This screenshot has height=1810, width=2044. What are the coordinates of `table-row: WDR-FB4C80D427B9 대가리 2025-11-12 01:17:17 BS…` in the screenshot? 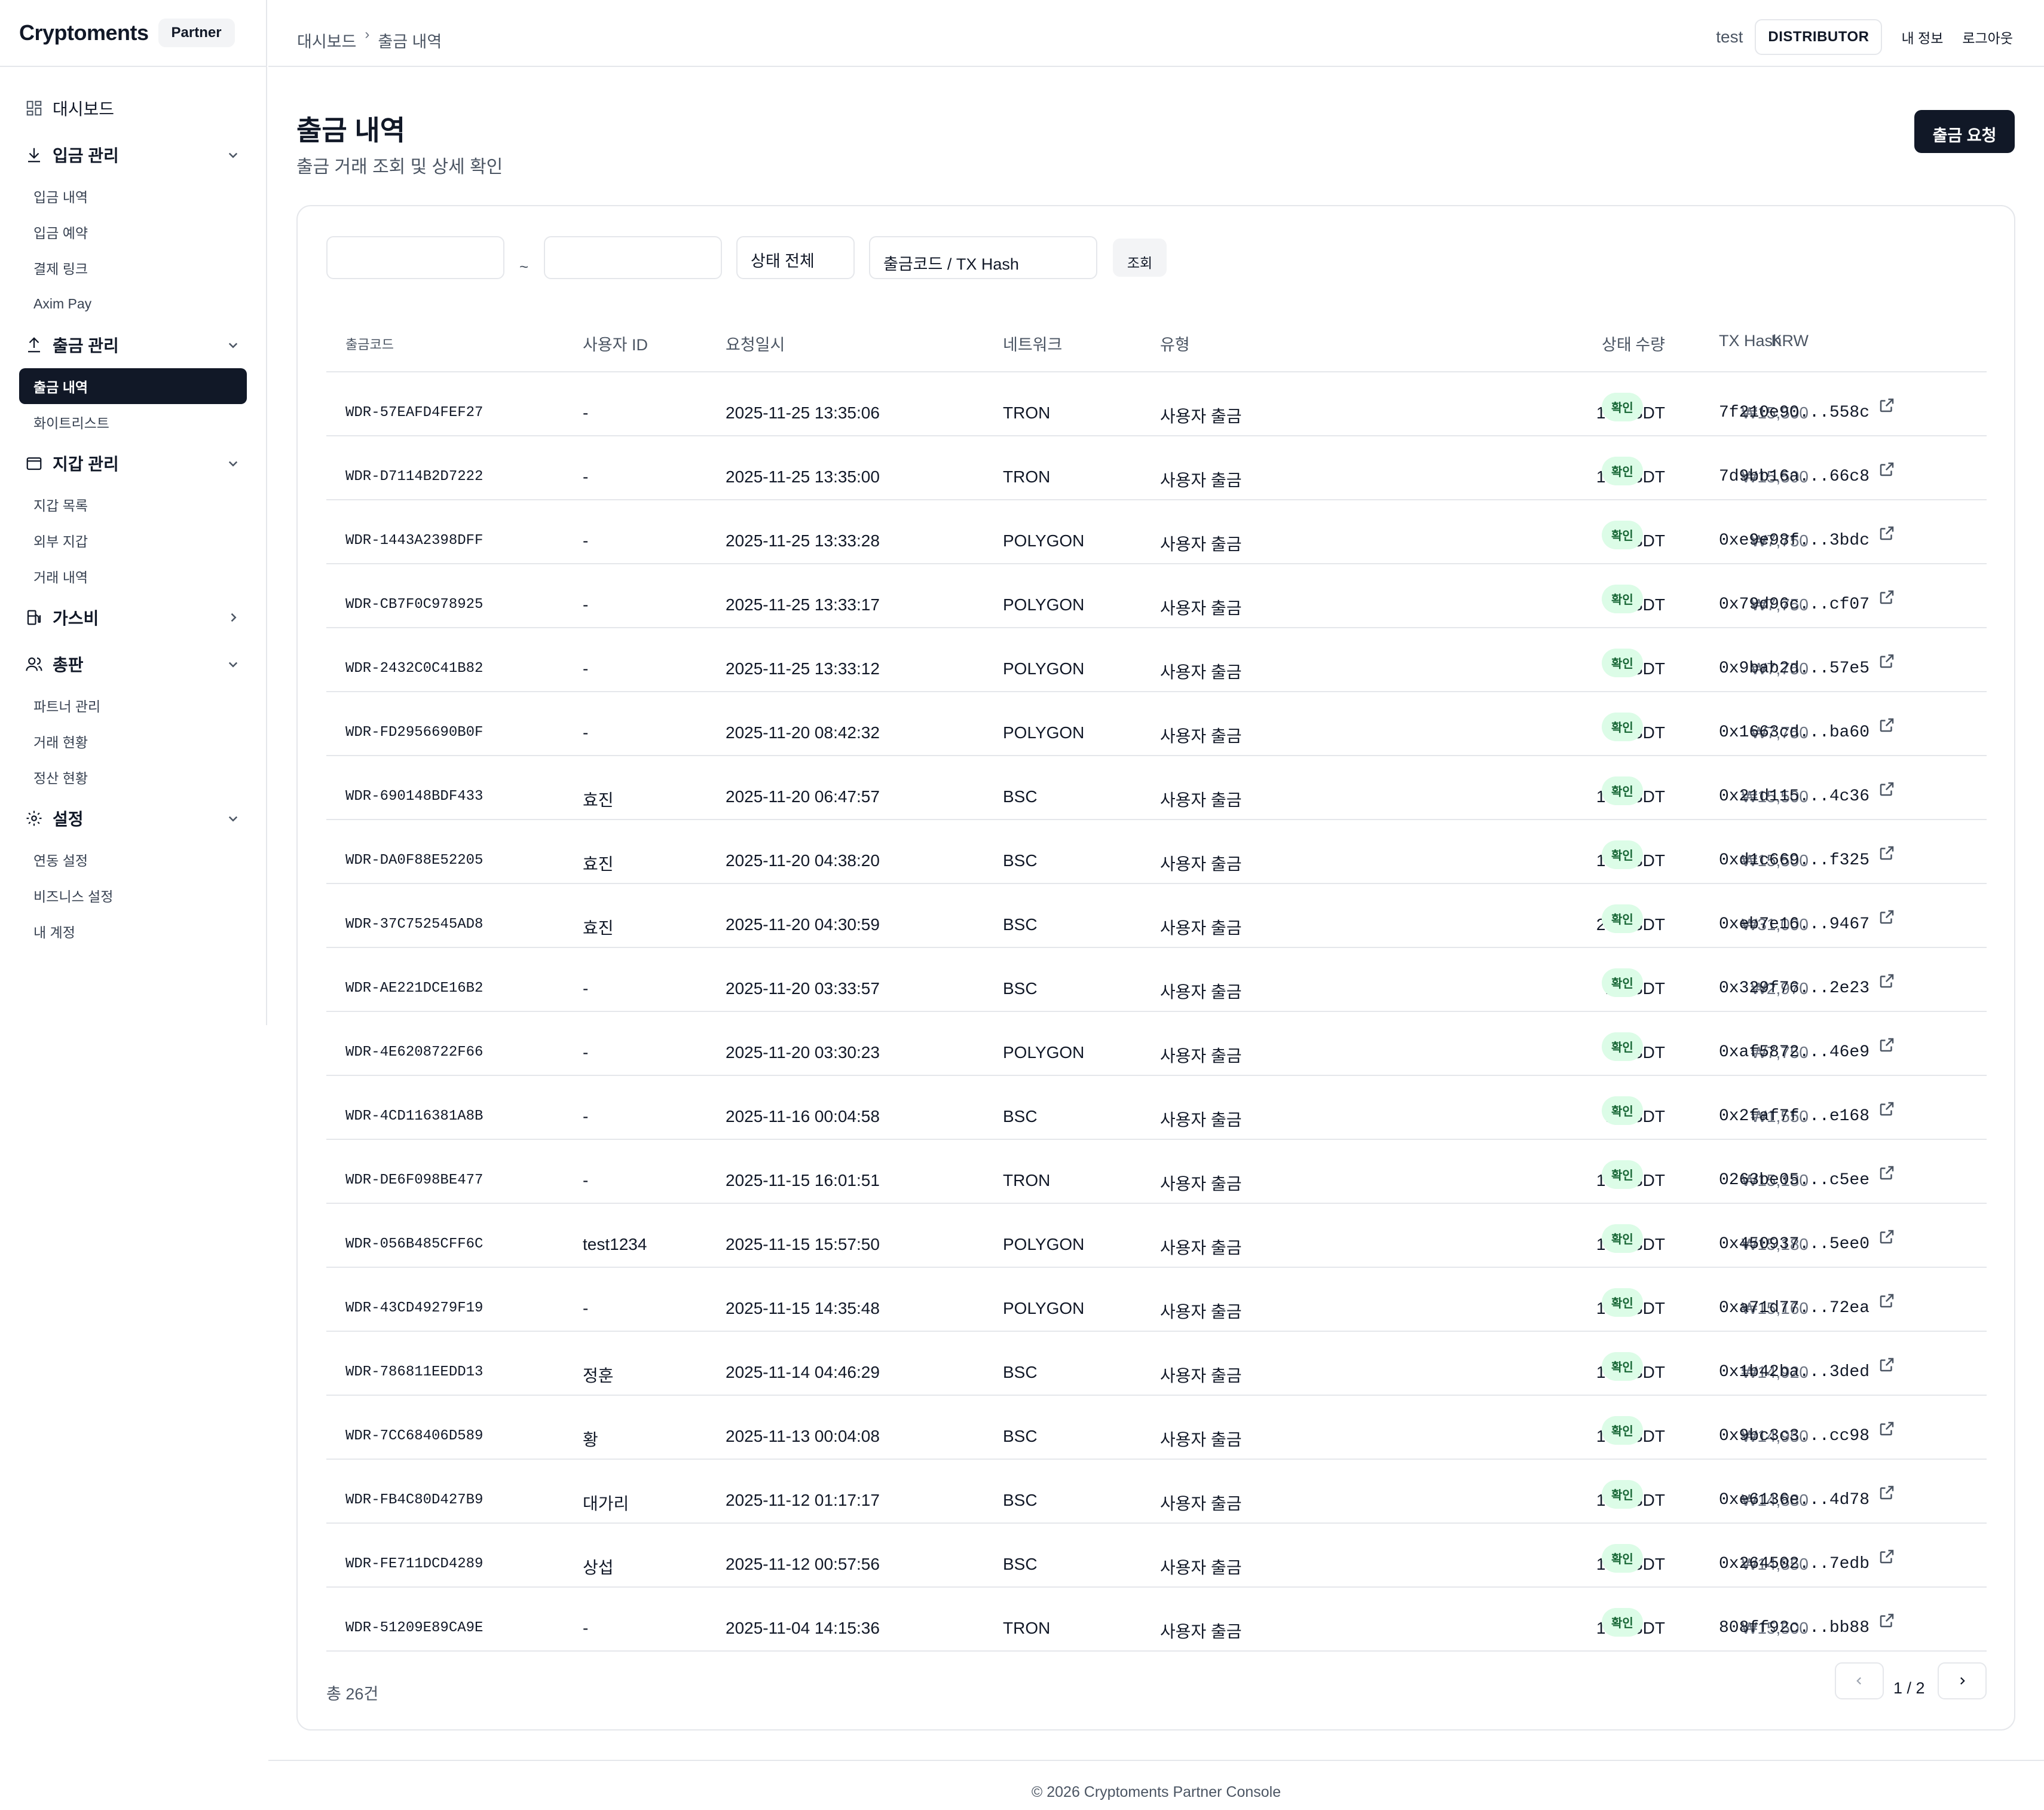 It's located at (1156, 1492).